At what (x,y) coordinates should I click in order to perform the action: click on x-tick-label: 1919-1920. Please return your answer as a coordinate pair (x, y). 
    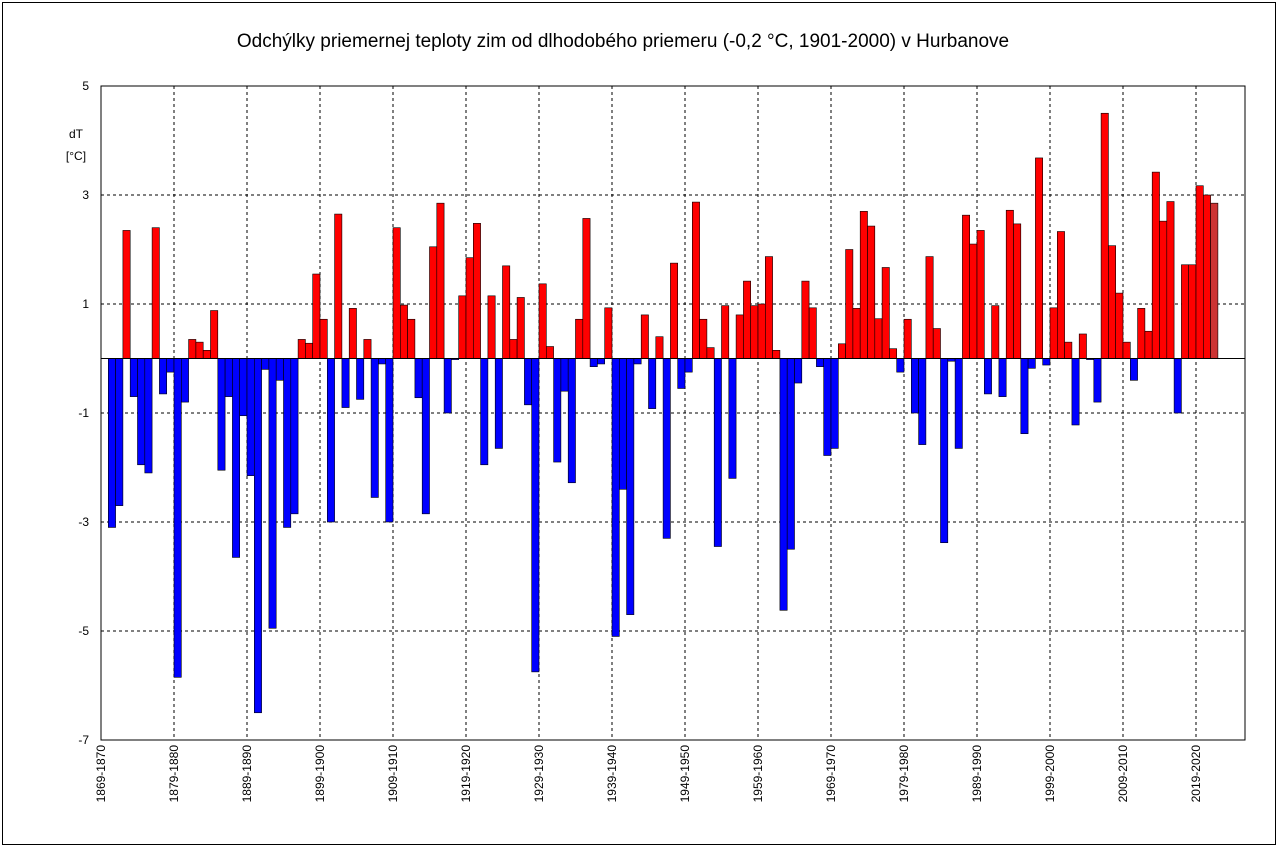
    Looking at the image, I should click on (466, 774).